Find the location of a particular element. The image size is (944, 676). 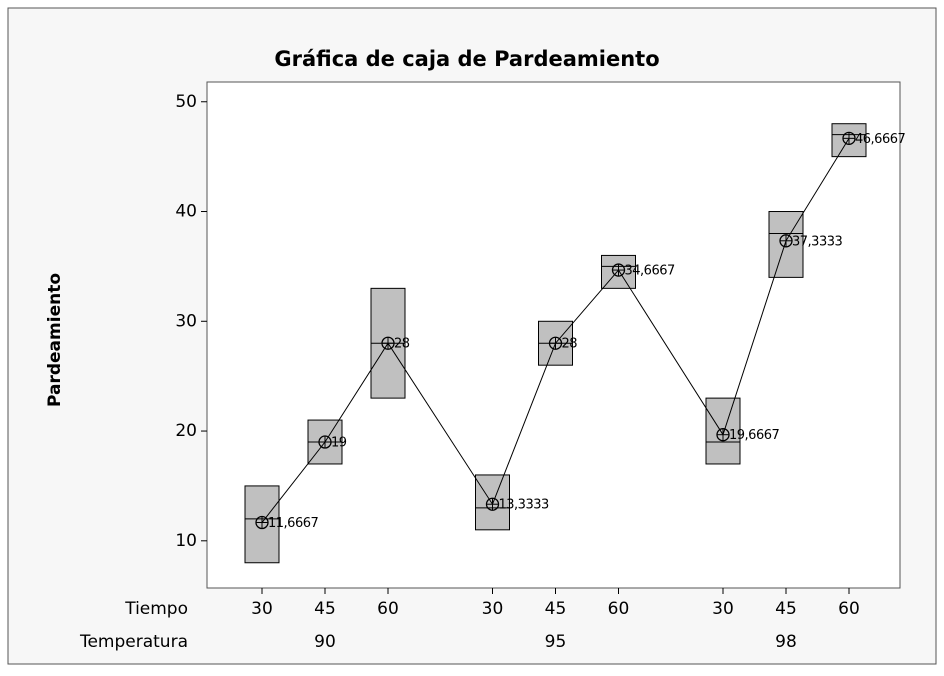

y-tick-label: 30 is located at coordinates (186, 321).